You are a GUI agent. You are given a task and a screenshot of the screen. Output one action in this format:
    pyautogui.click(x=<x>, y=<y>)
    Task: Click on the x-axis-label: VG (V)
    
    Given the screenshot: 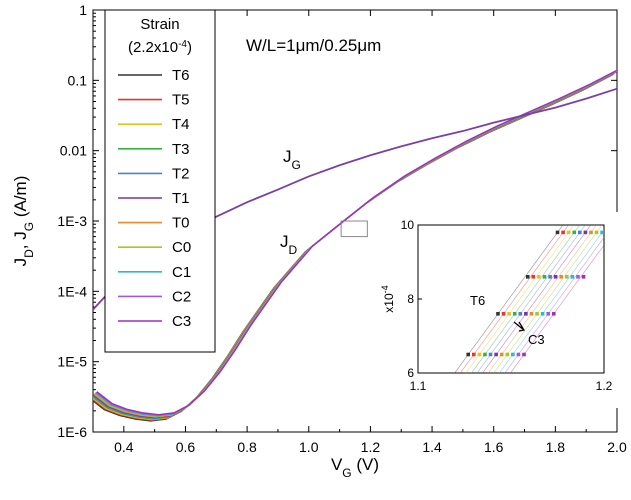 What is the action you would take?
    pyautogui.click(x=355, y=467)
    